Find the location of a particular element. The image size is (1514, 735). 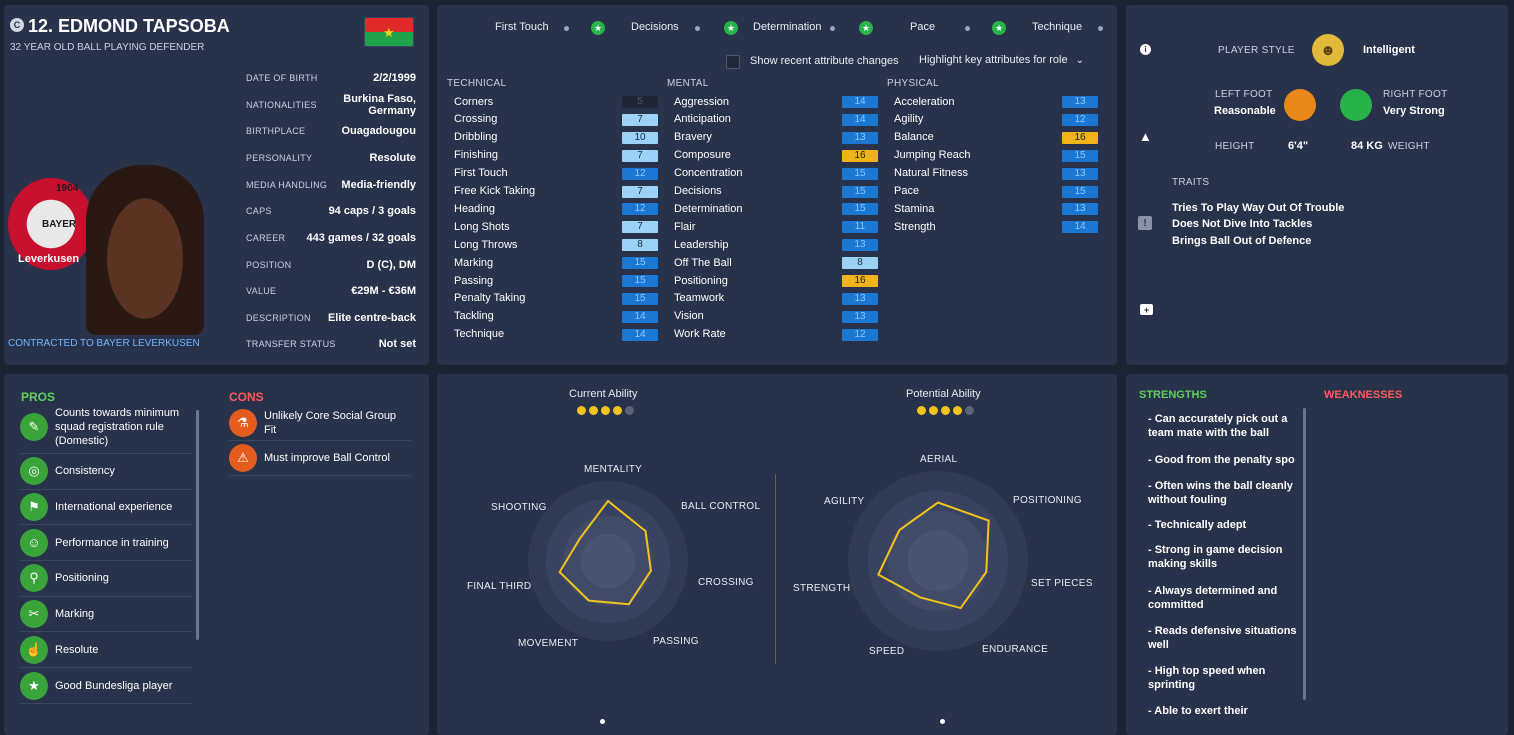

strength-item: - Reads defensive situations well is located at coordinates (1222, 638).